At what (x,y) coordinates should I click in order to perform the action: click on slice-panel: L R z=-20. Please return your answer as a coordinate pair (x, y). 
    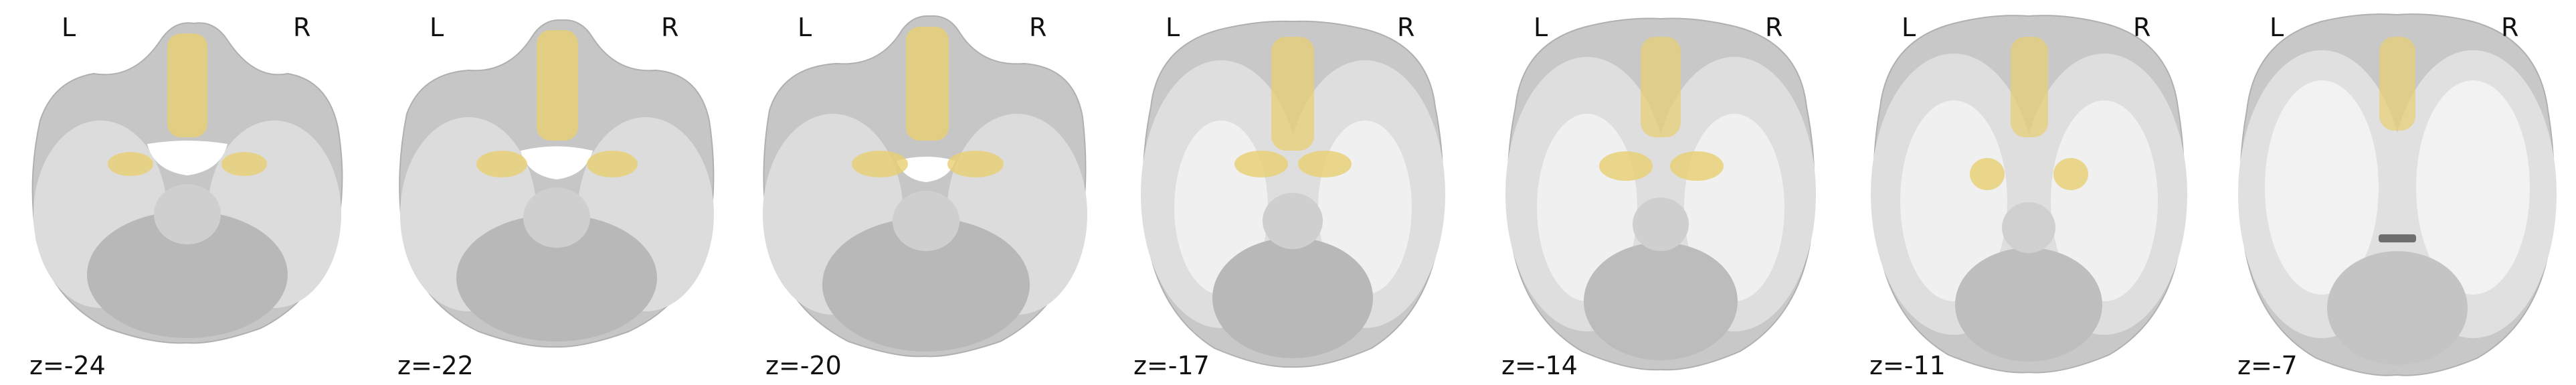
    Looking at the image, I should click on (920, 192).